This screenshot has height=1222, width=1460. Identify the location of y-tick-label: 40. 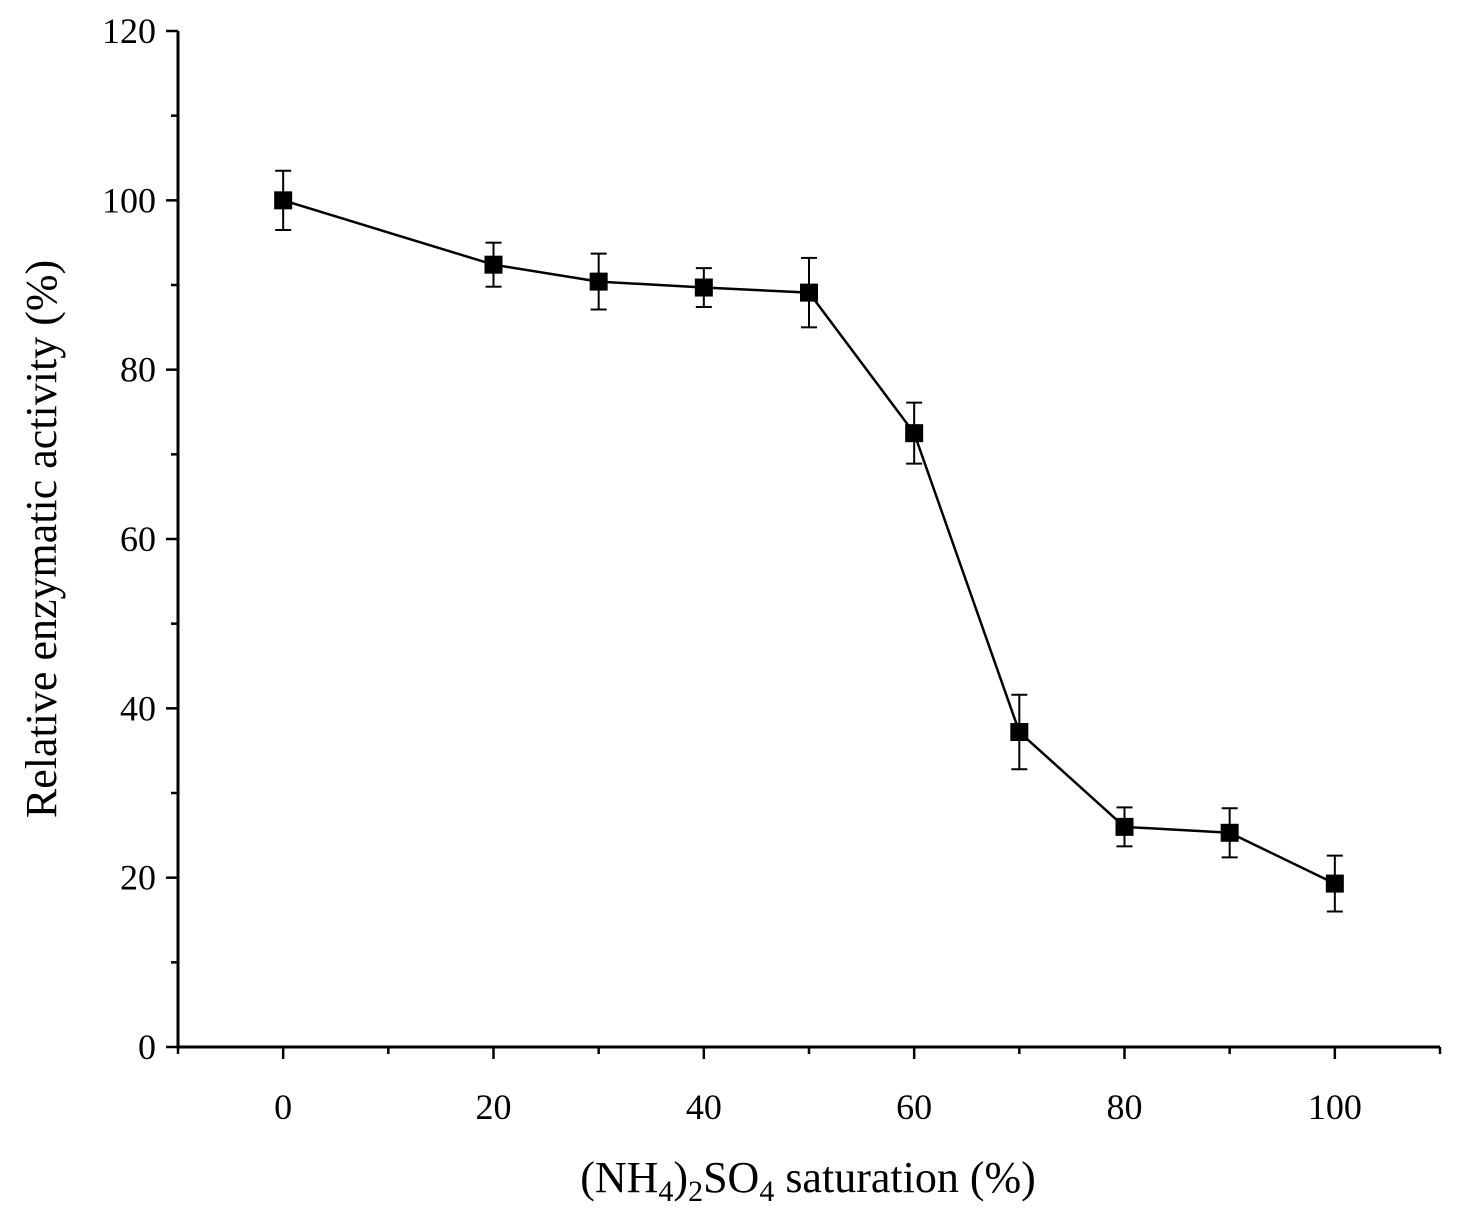
(138, 708).